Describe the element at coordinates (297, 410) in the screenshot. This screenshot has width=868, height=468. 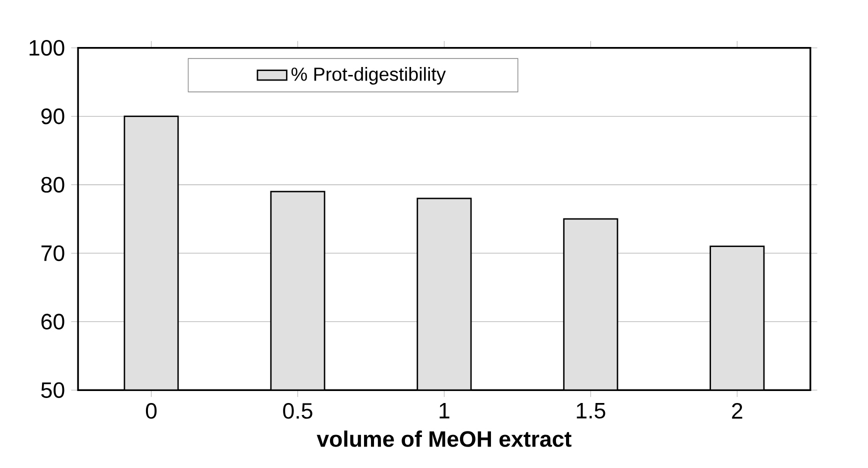
I see `x-tick-label: 0.5` at that location.